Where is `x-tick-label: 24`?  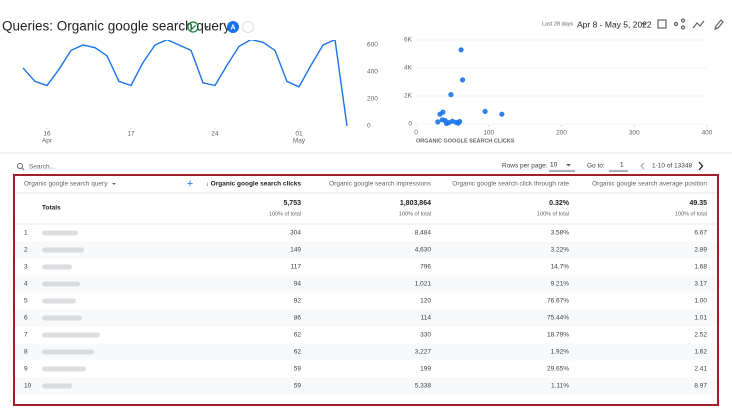 x-tick-label: 24 is located at coordinates (215, 134).